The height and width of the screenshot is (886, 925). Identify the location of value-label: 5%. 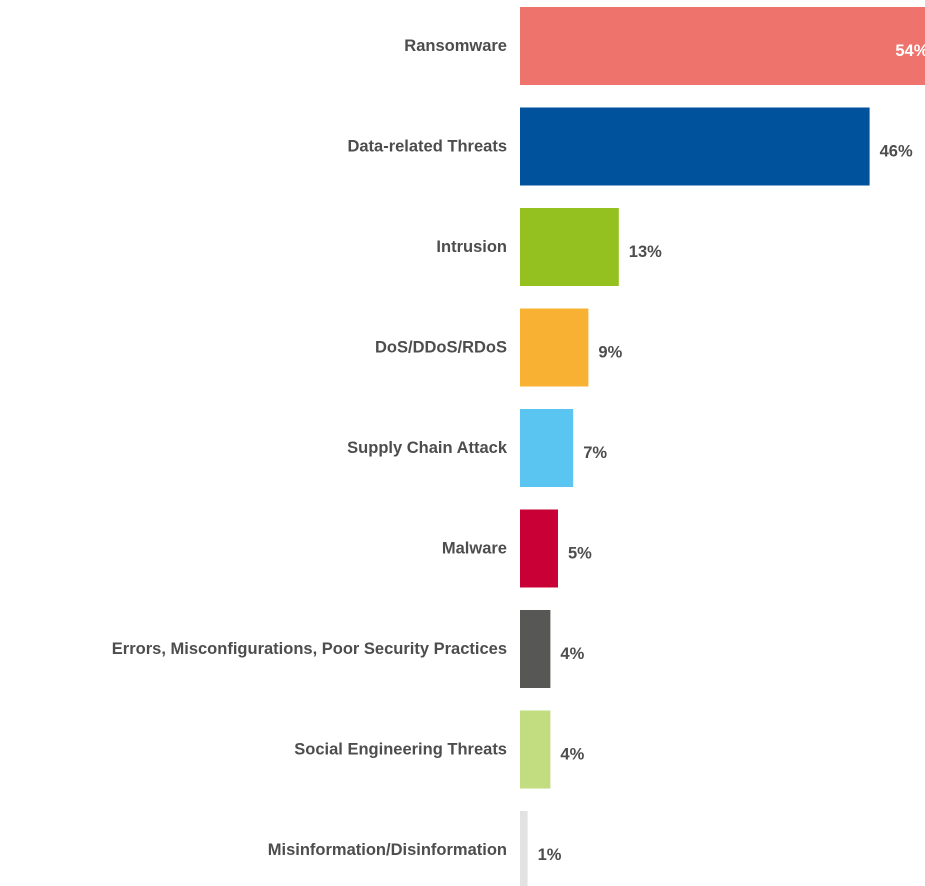
(580, 554).